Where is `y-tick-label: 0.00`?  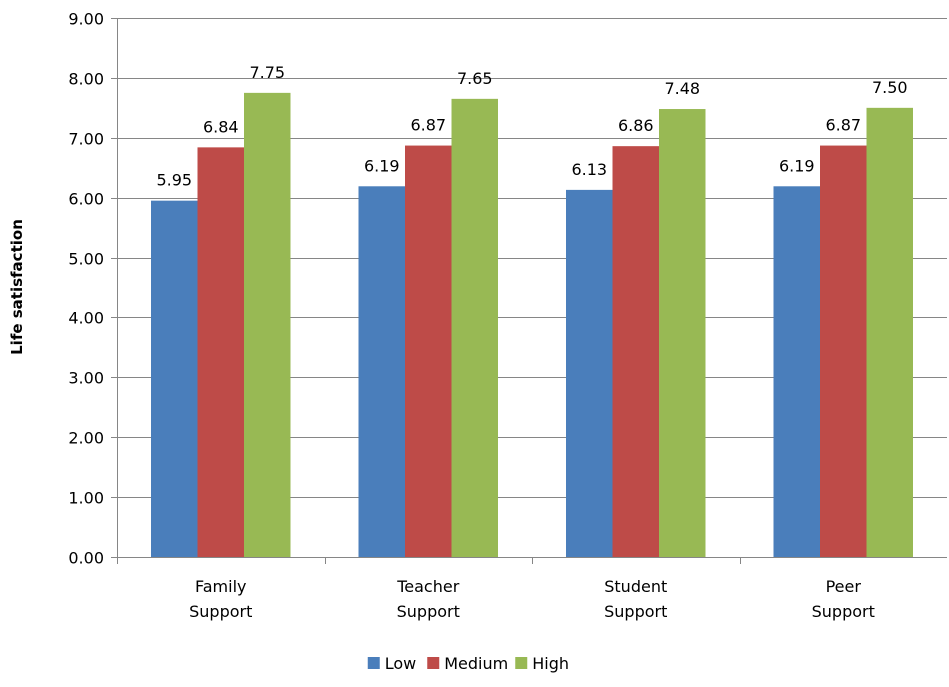
y-tick-label: 0.00 is located at coordinates (86, 558).